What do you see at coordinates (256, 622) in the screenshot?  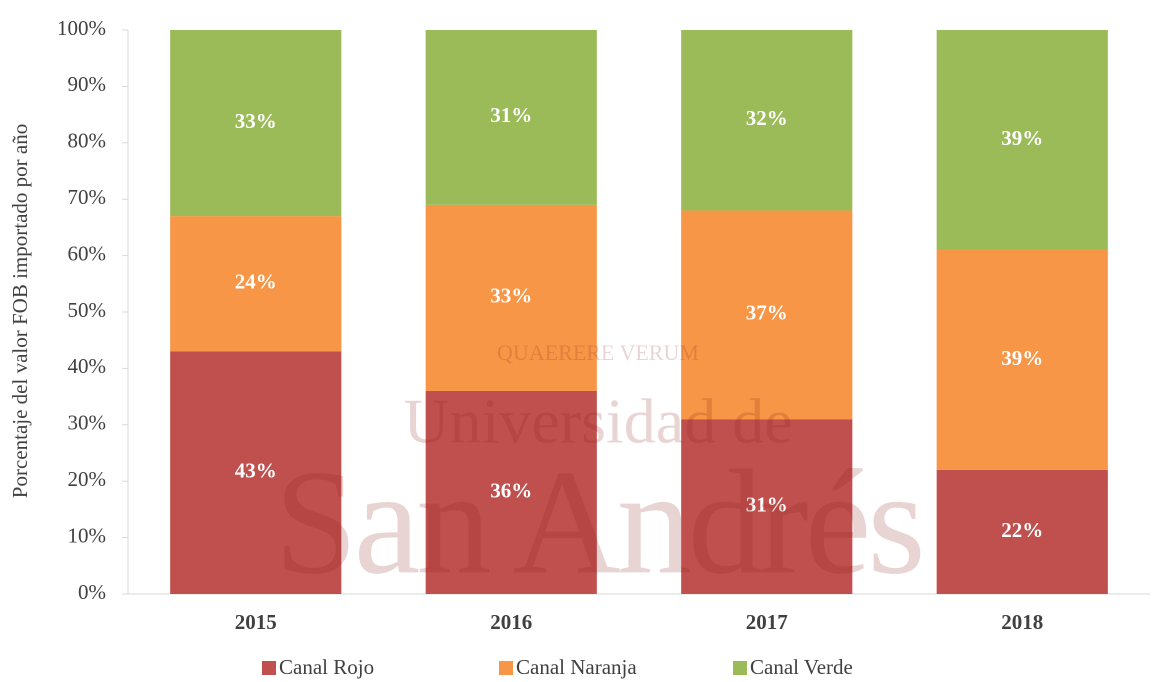 I see `x-tick-label: 2015` at bounding box center [256, 622].